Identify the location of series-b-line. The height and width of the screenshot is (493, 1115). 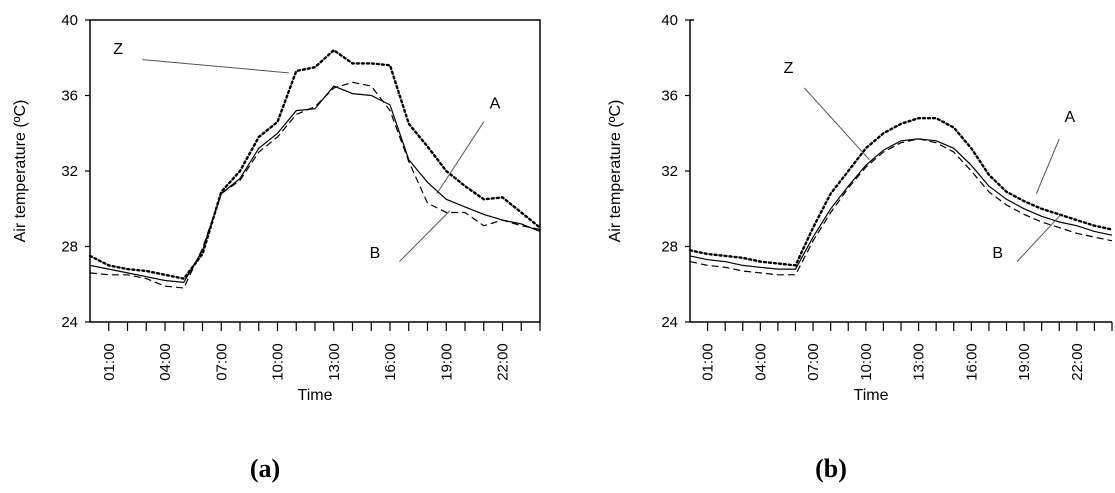
(901, 207).